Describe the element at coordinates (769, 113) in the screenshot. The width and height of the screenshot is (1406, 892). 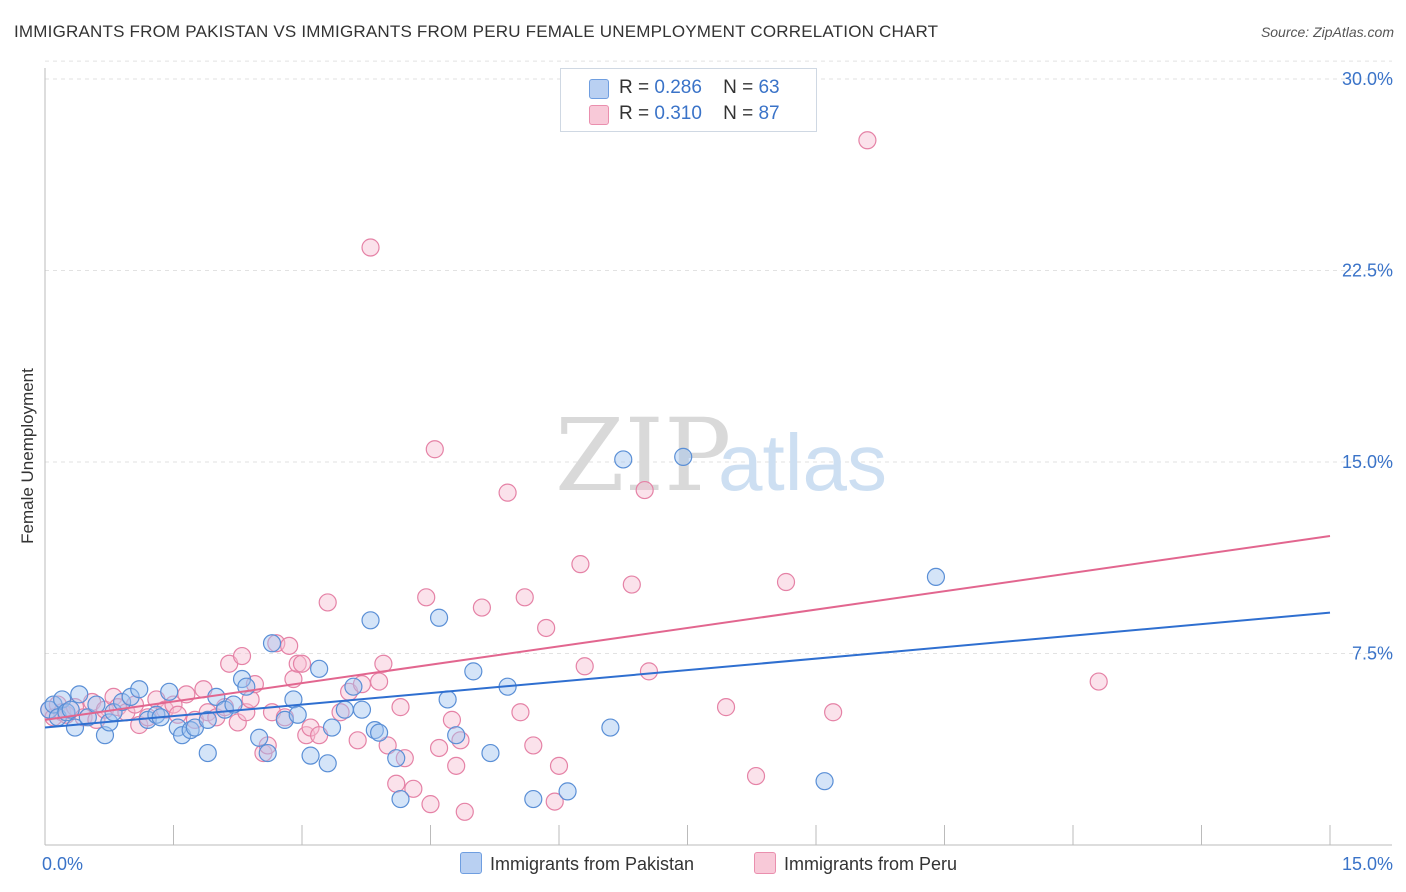
I see `n-value: 87` at that location.